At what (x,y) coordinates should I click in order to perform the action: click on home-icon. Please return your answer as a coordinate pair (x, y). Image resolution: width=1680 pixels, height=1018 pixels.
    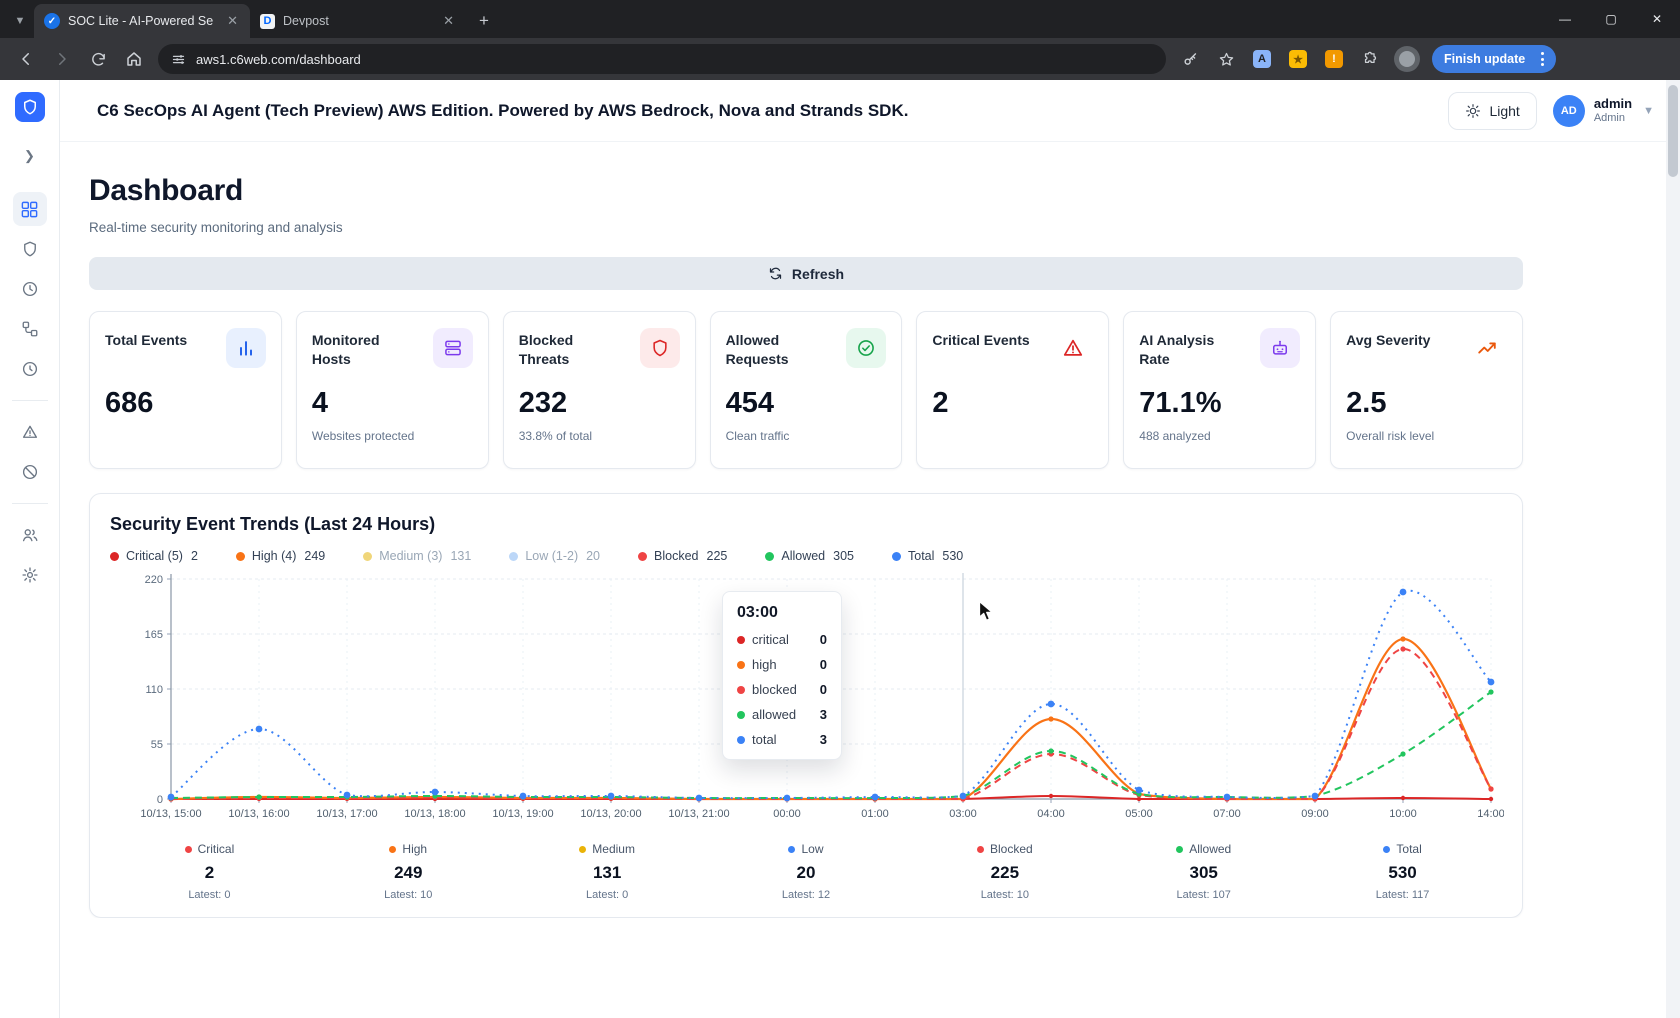
    Looking at the image, I should click on (134, 59).